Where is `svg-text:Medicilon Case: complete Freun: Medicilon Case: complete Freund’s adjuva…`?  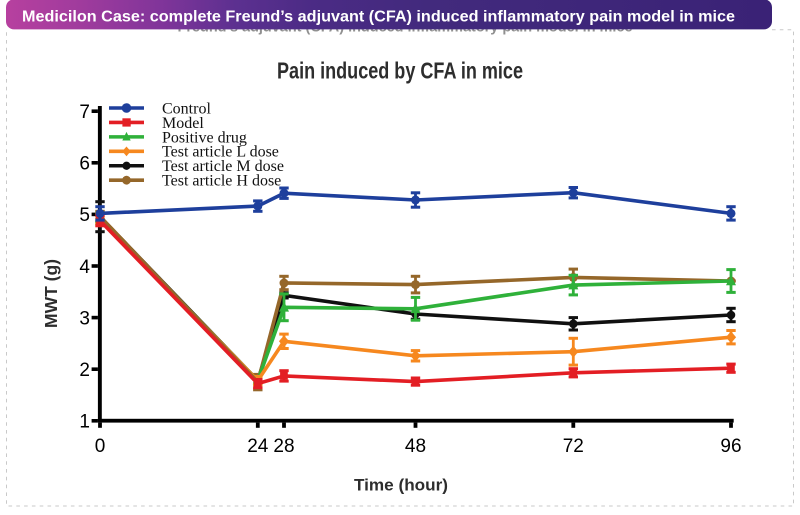
svg-text:Medicilon Case: complete Freun: Medicilon Case: complete Freund’s adjuva… is located at coordinates (378, 17).